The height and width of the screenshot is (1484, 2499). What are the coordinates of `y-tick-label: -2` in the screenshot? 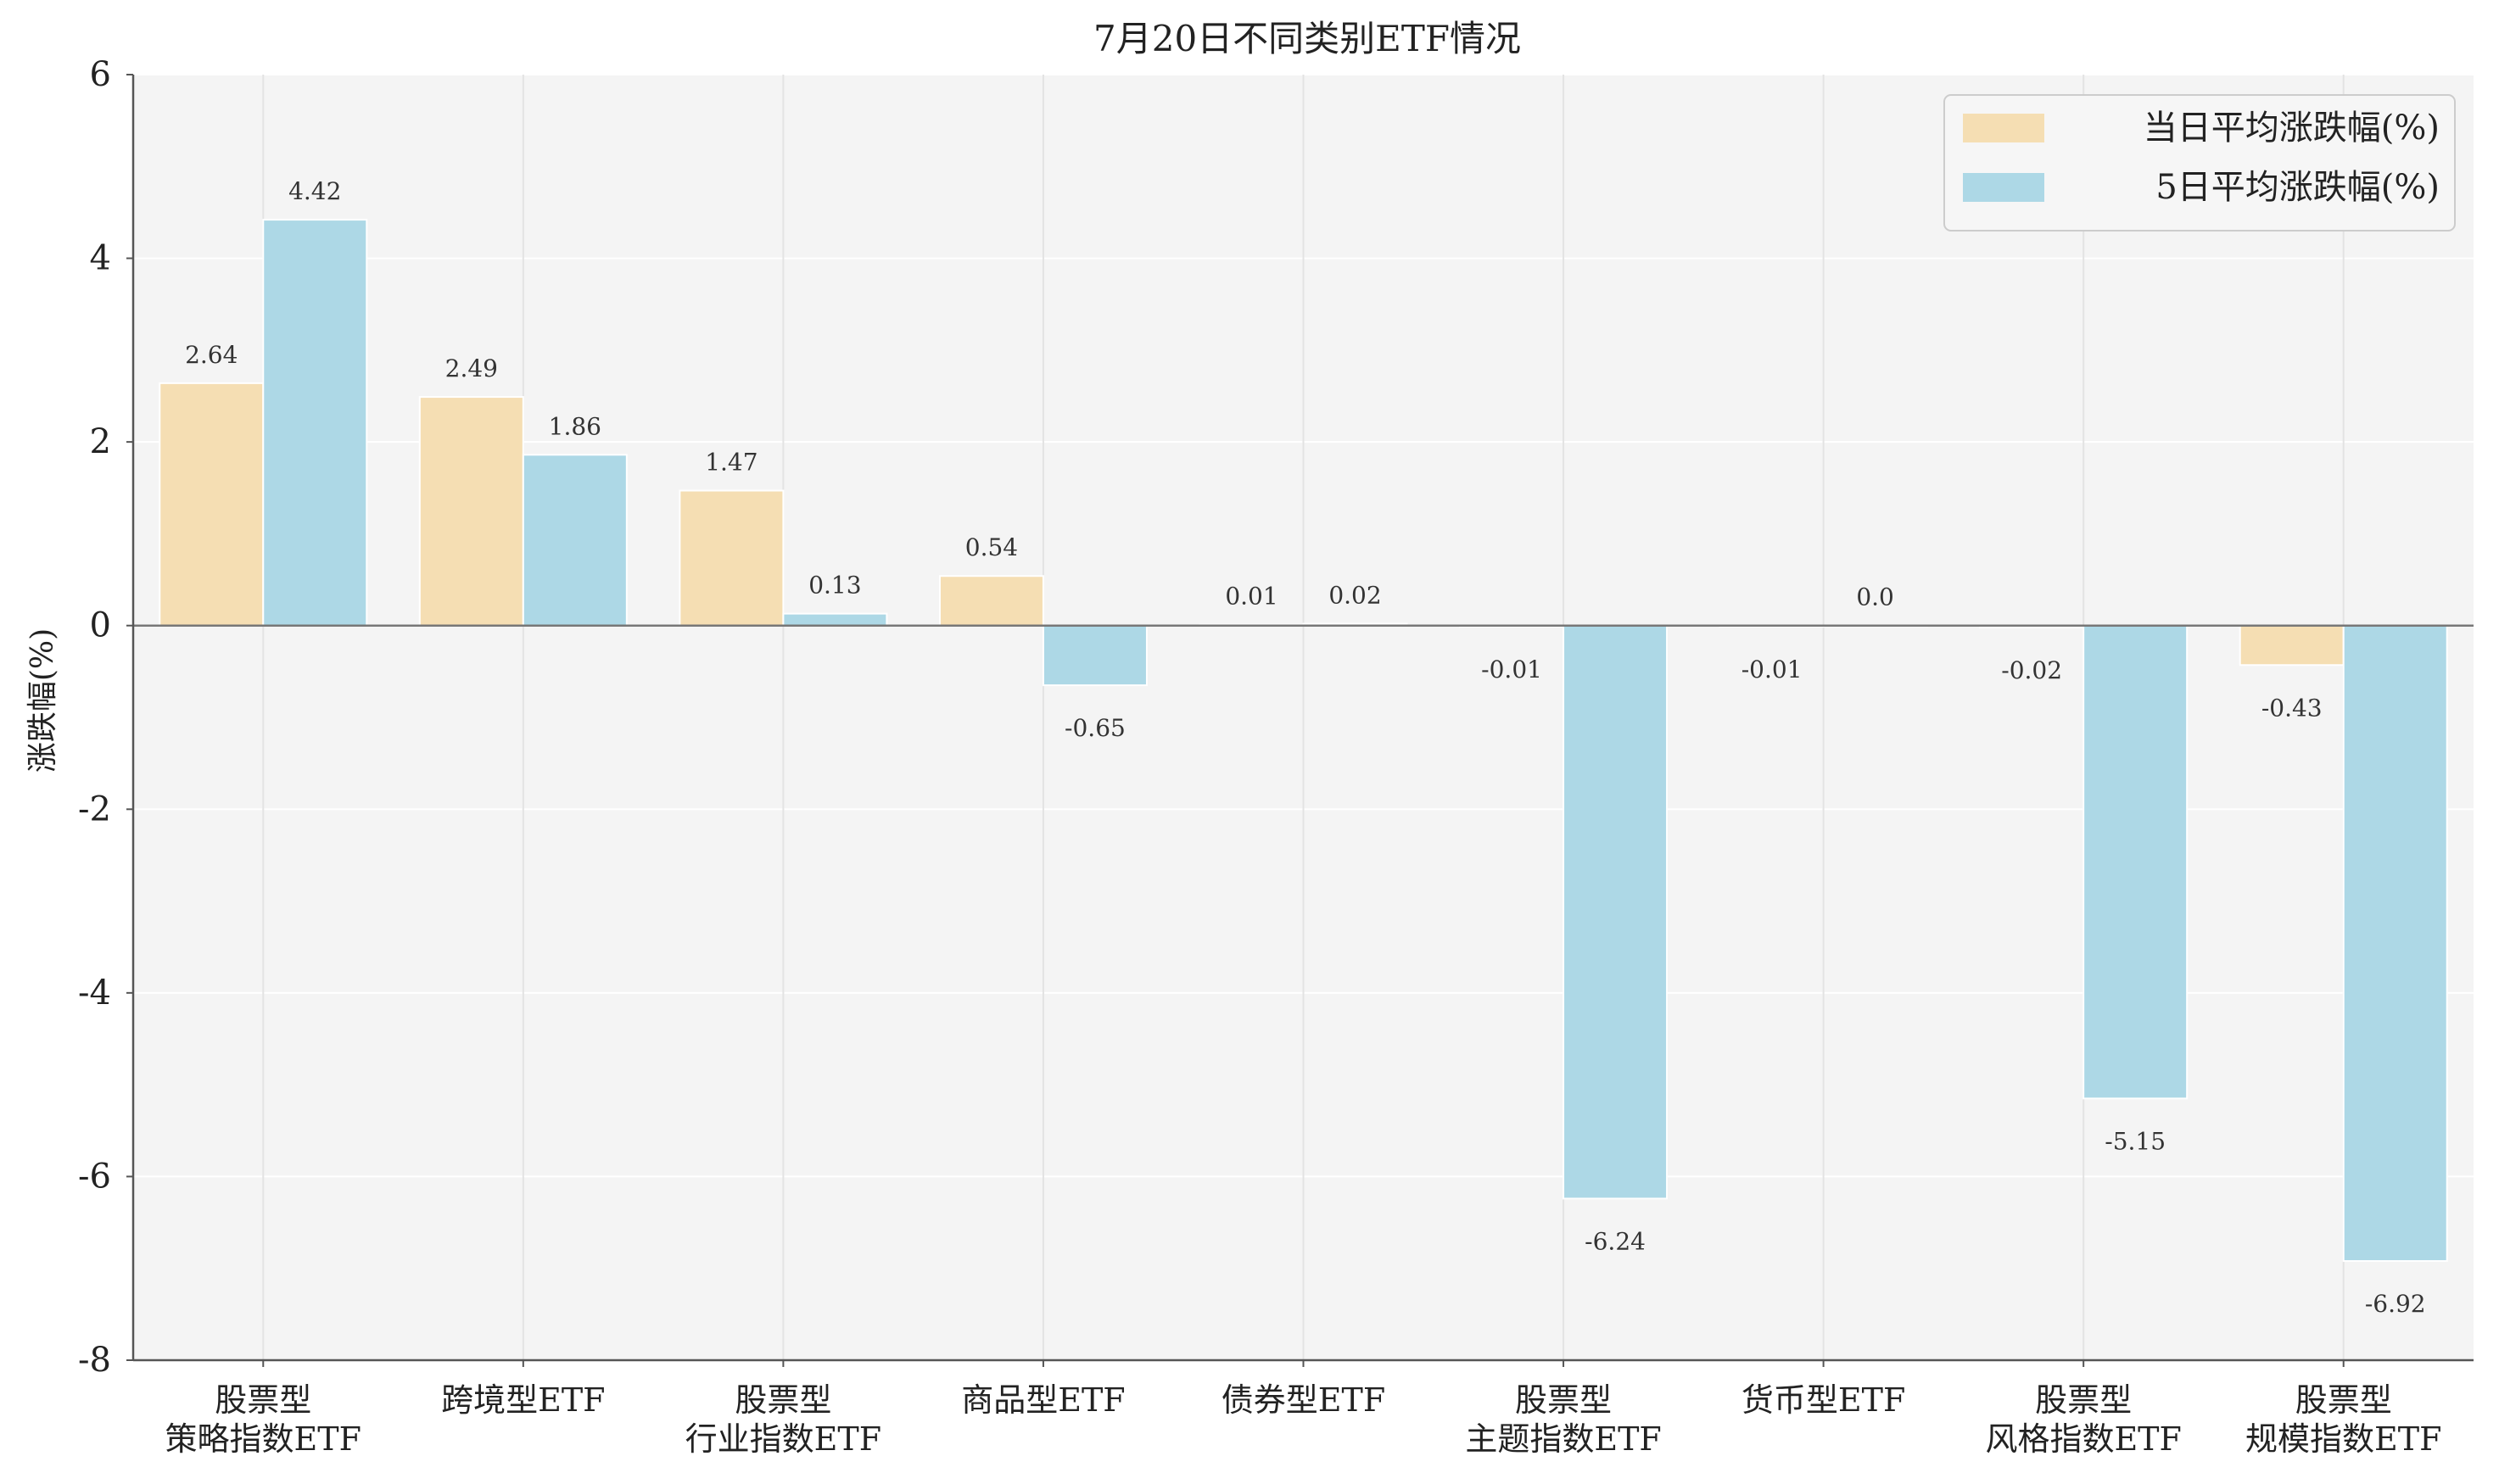 It's located at (95, 808).